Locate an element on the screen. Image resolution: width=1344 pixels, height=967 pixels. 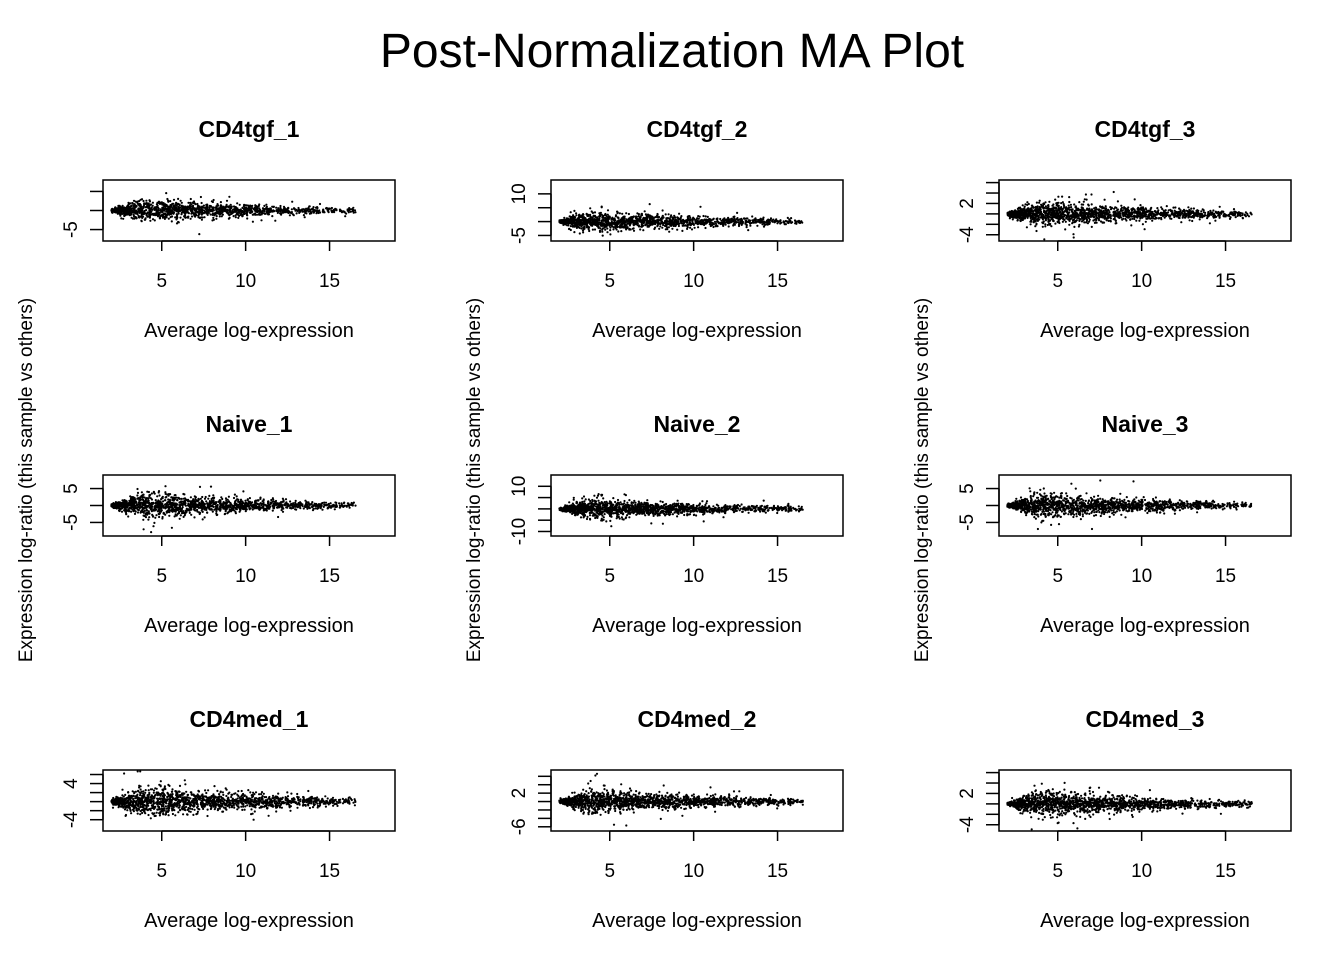
x-tick-label: 15 is located at coordinates (329, 281).